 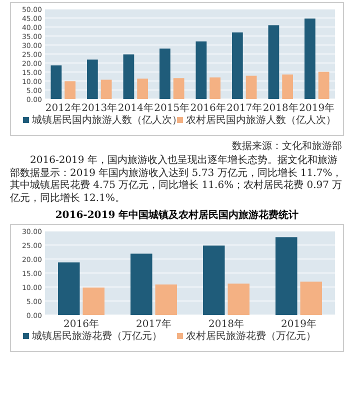 I want to click on x-tick-label: 2014年, so click(x=136, y=108).